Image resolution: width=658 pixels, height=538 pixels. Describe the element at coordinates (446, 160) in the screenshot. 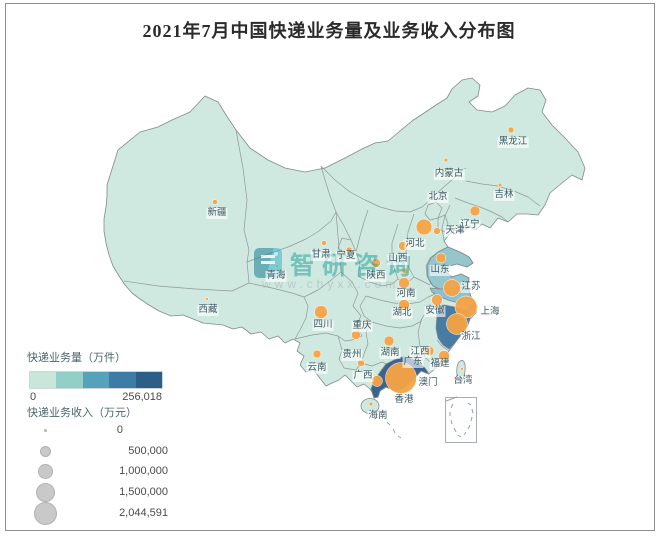

I see `revenue-dot-neimenggu` at that location.